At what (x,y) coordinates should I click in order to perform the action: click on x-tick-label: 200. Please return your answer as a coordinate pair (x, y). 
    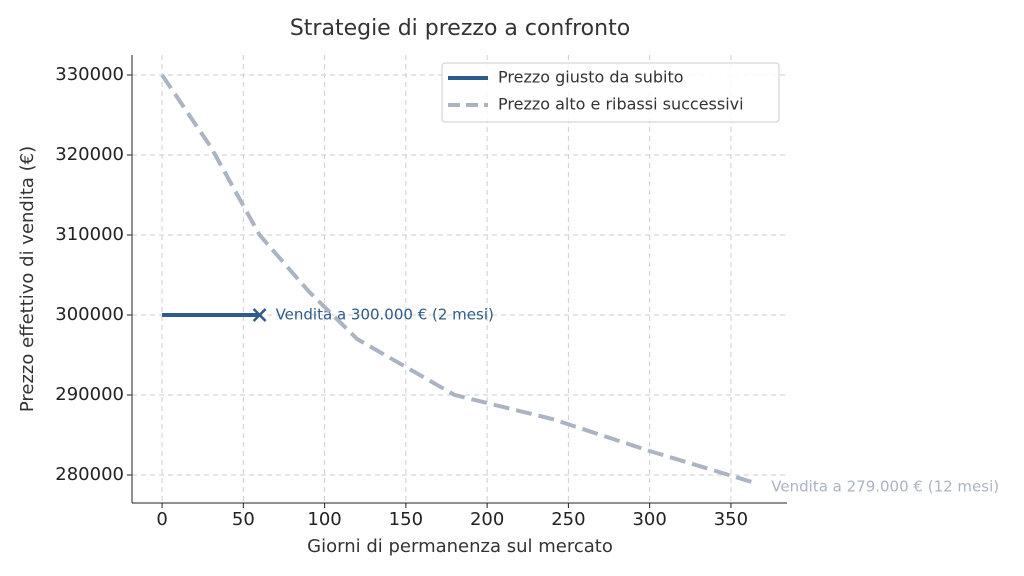
    Looking at the image, I should click on (487, 519).